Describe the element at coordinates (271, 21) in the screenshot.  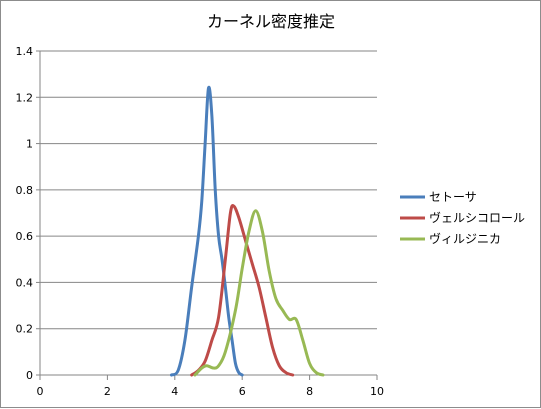
I see `chart-title: カーネル密度推定` at that location.